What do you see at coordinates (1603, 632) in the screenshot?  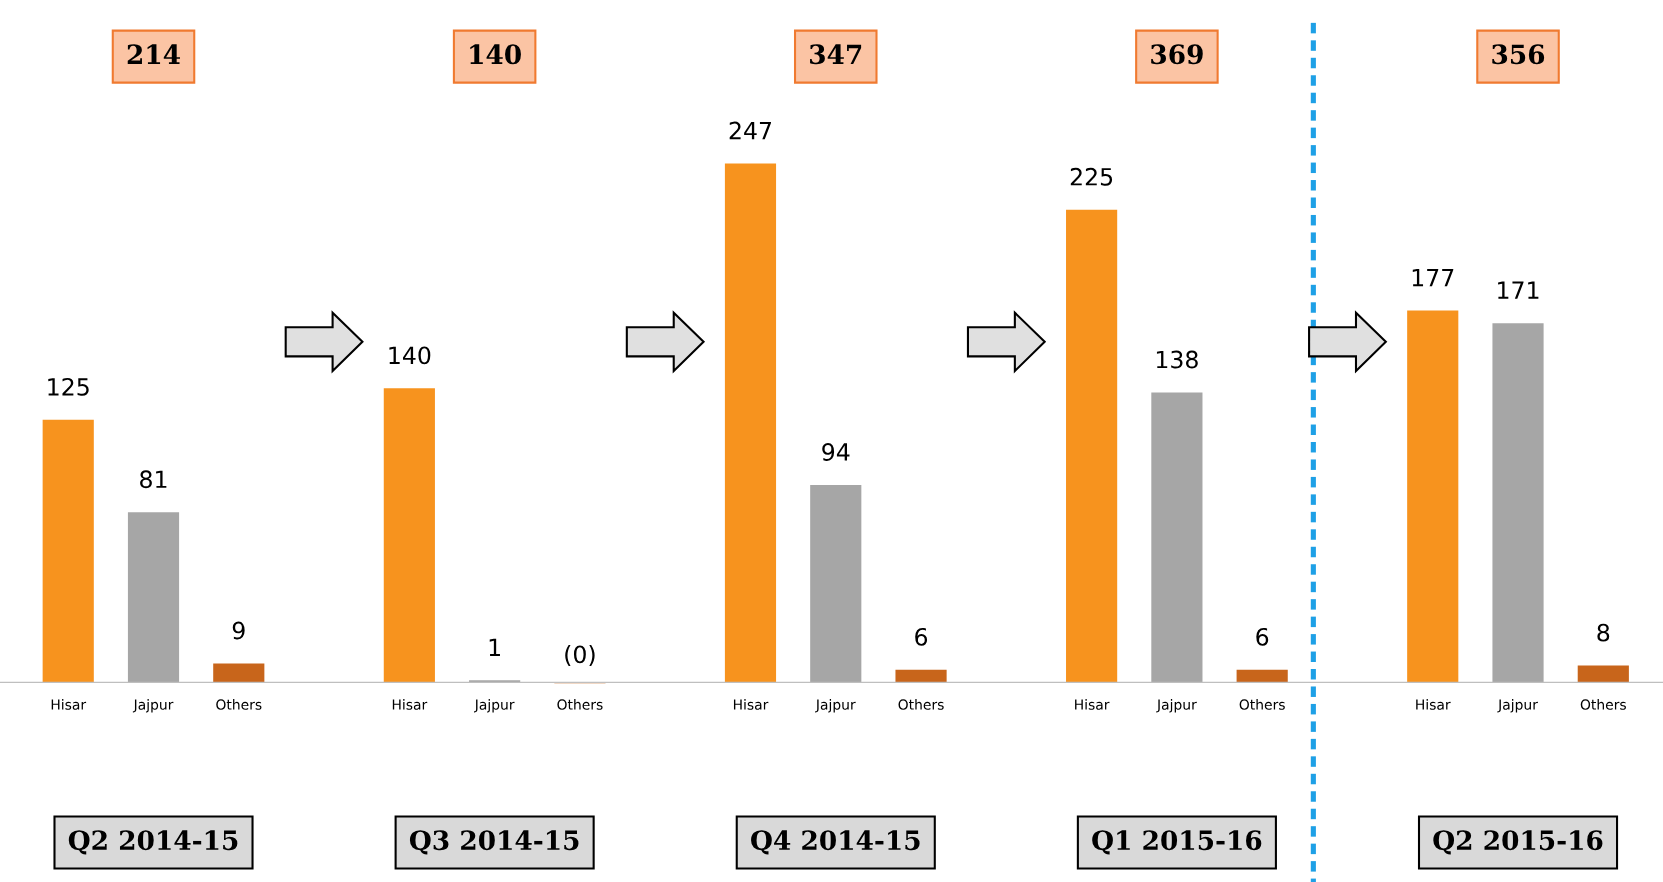 I see `data-label: 8` at bounding box center [1603, 632].